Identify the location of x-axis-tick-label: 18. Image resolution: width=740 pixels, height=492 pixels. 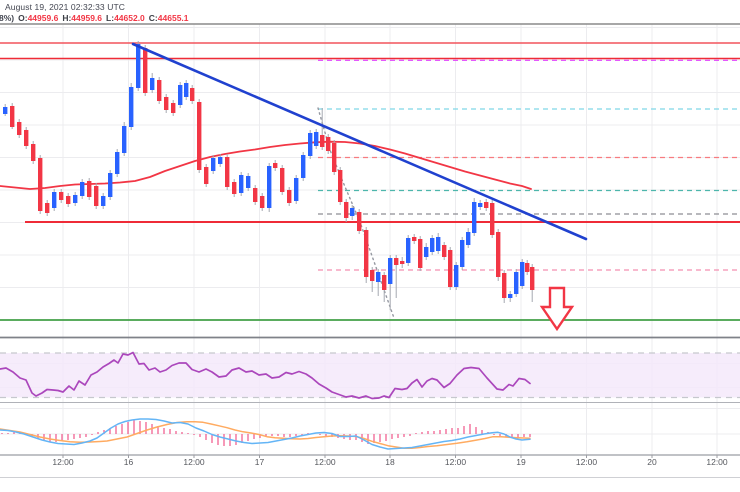
(390, 462).